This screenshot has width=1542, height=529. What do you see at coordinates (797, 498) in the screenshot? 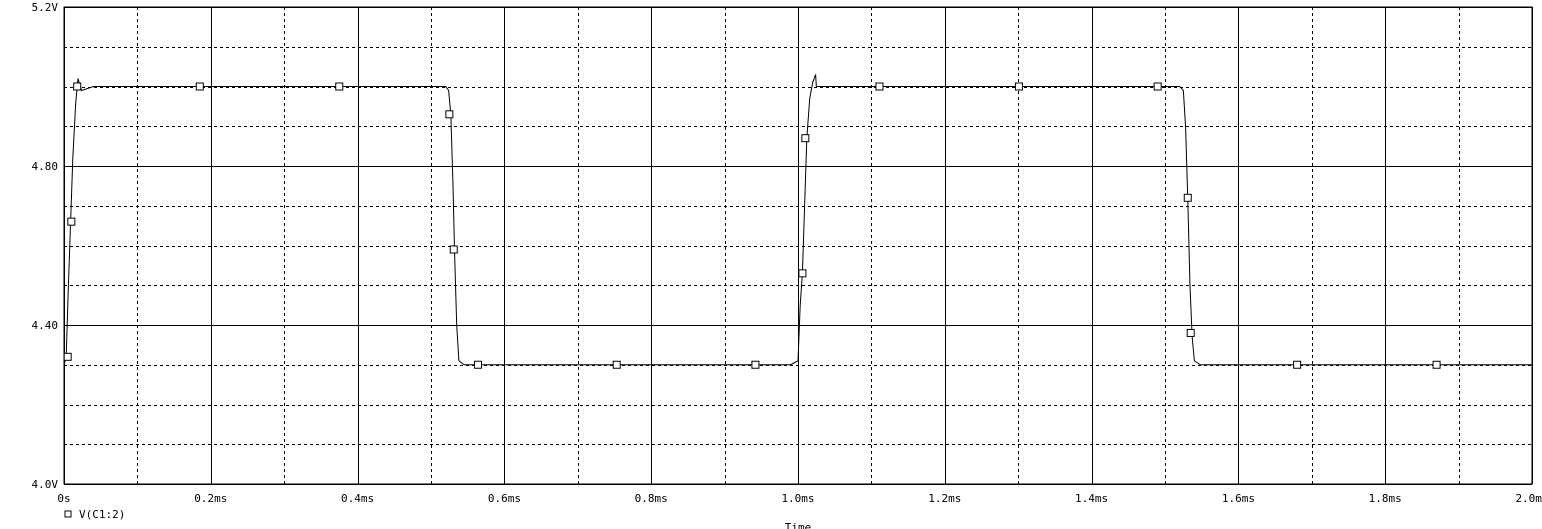
I see `x-tick-label: 1.0ms` at bounding box center [797, 498].